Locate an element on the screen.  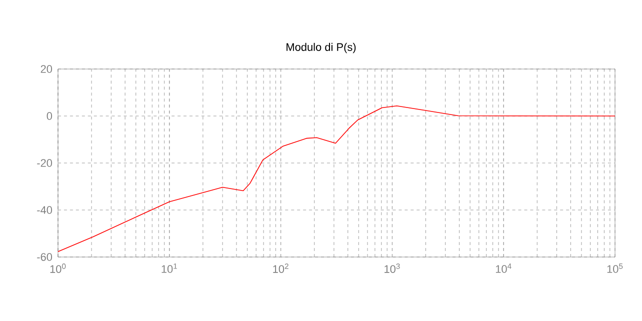
y-tick-label: 0 is located at coordinates (49, 116).